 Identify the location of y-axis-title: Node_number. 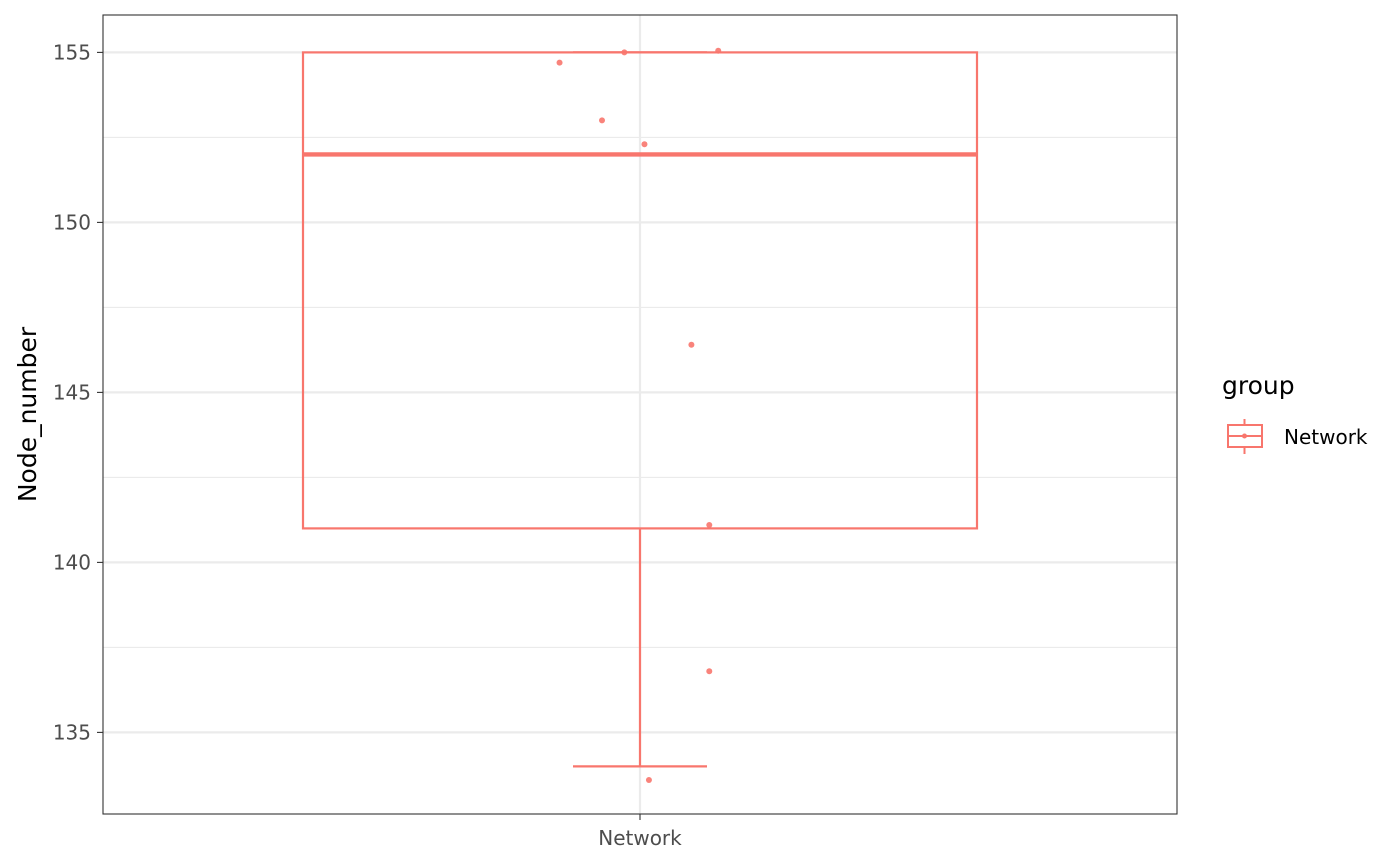
(27, 414).